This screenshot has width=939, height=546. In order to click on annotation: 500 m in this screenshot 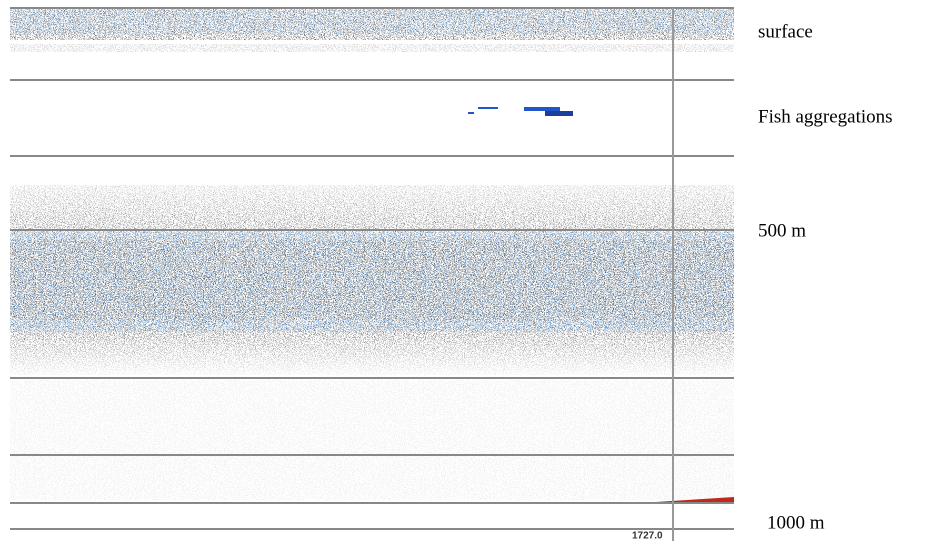, I will do `click(782, 230)`.